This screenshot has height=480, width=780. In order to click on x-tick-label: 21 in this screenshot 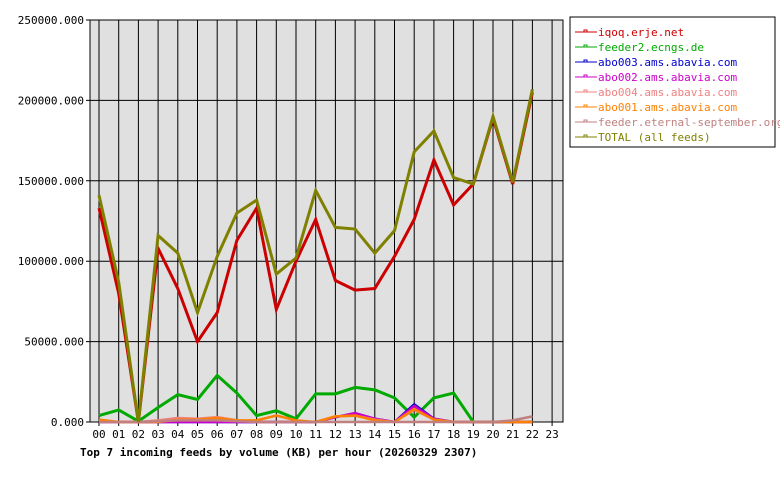, I will do `click(512, 434)`.